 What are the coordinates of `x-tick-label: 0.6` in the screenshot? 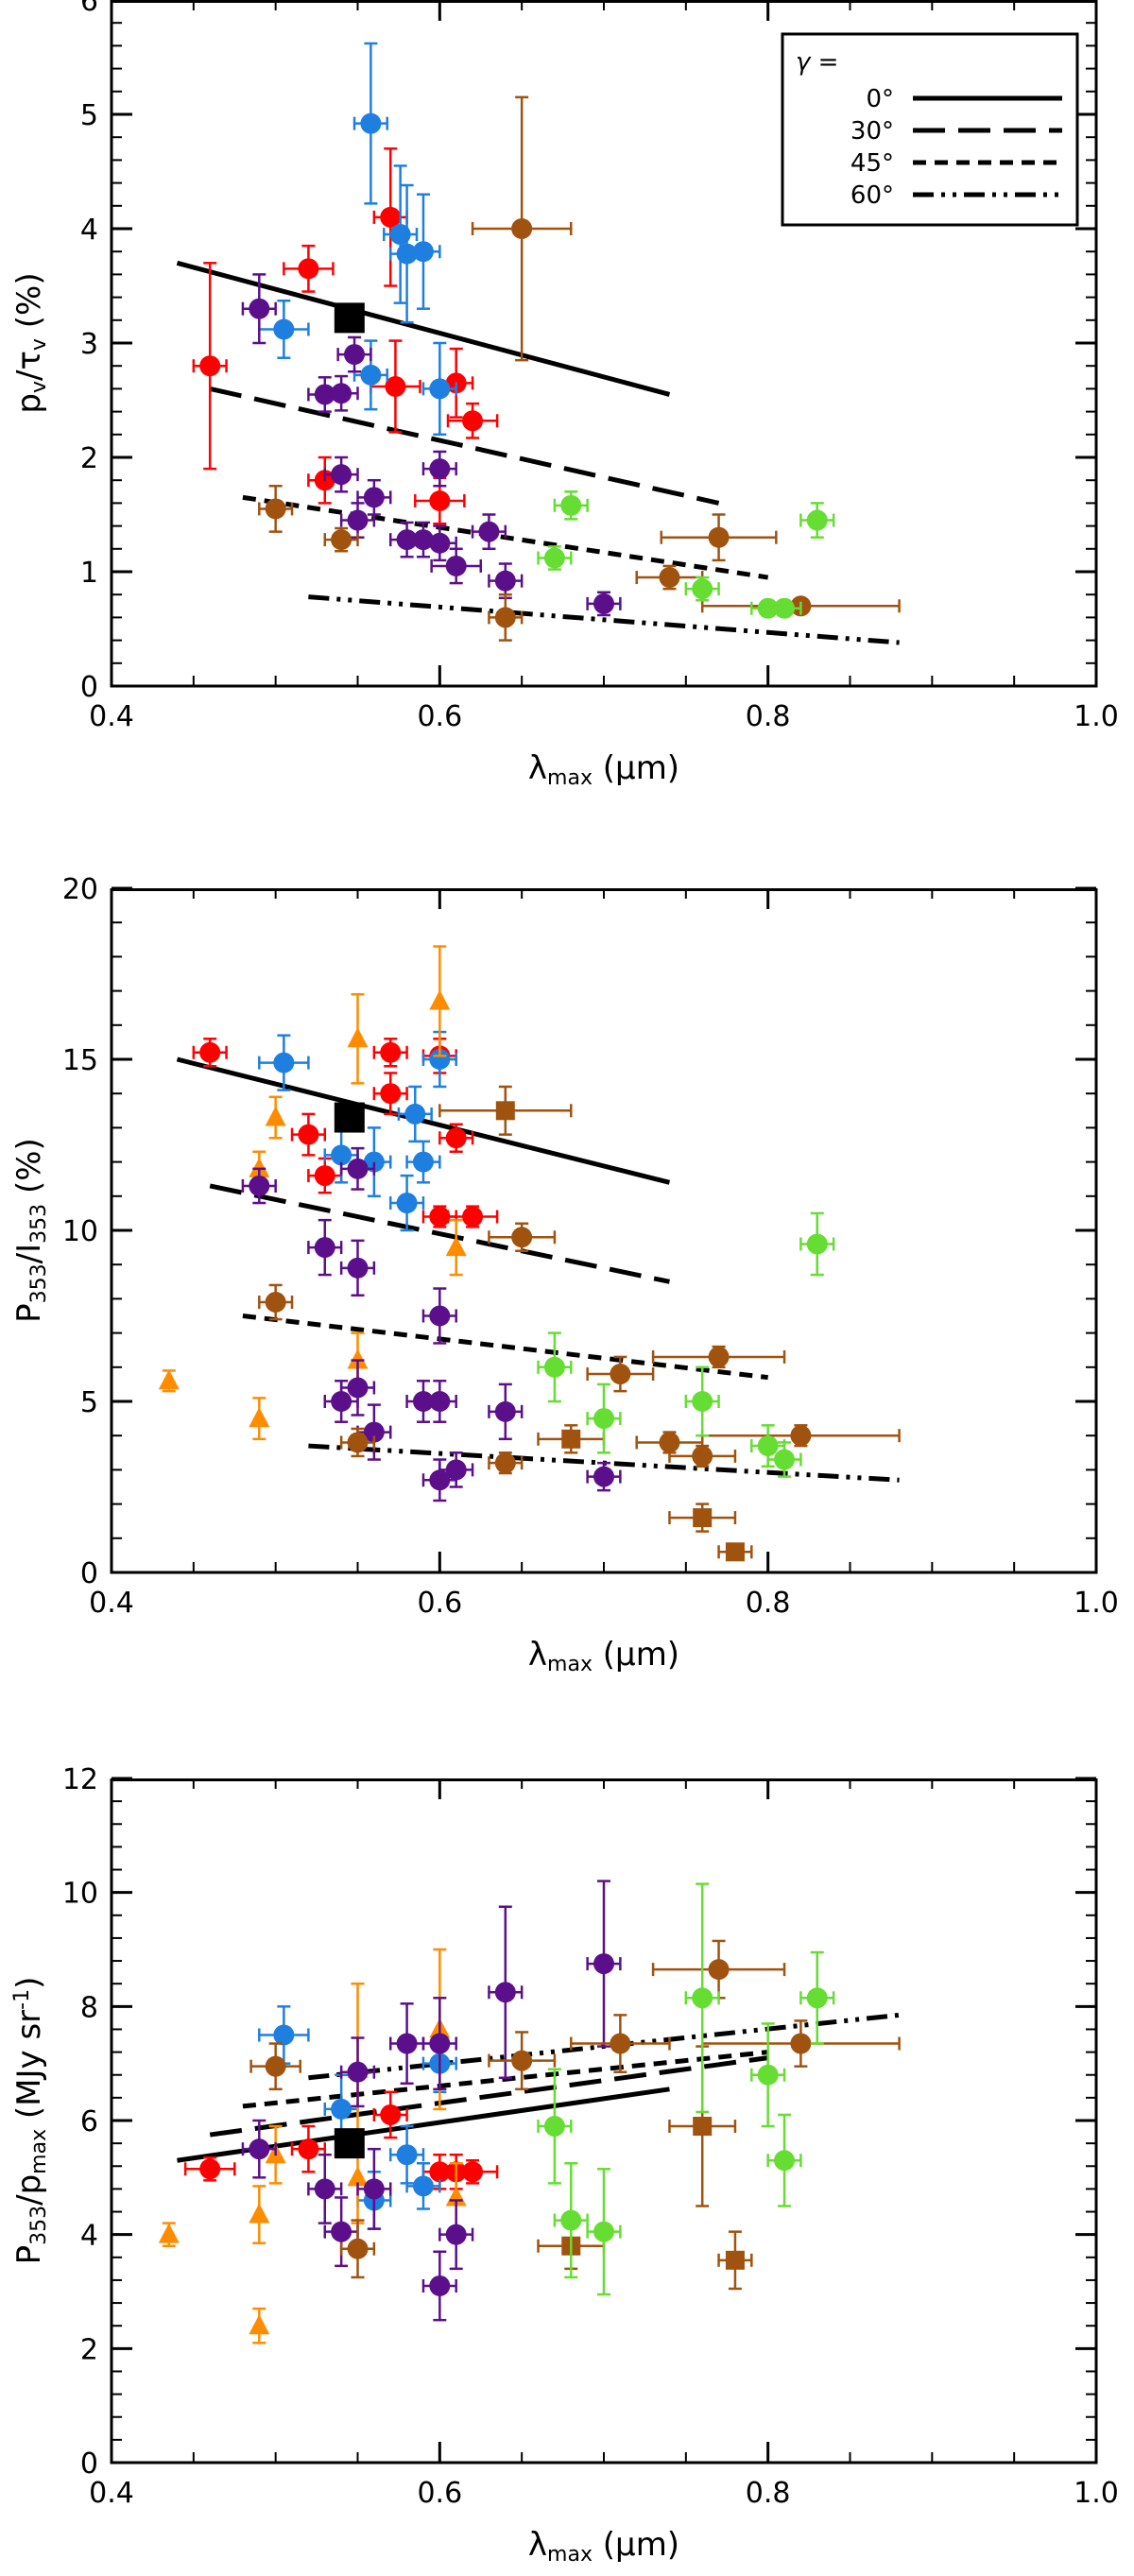 It's located at (439, 716).